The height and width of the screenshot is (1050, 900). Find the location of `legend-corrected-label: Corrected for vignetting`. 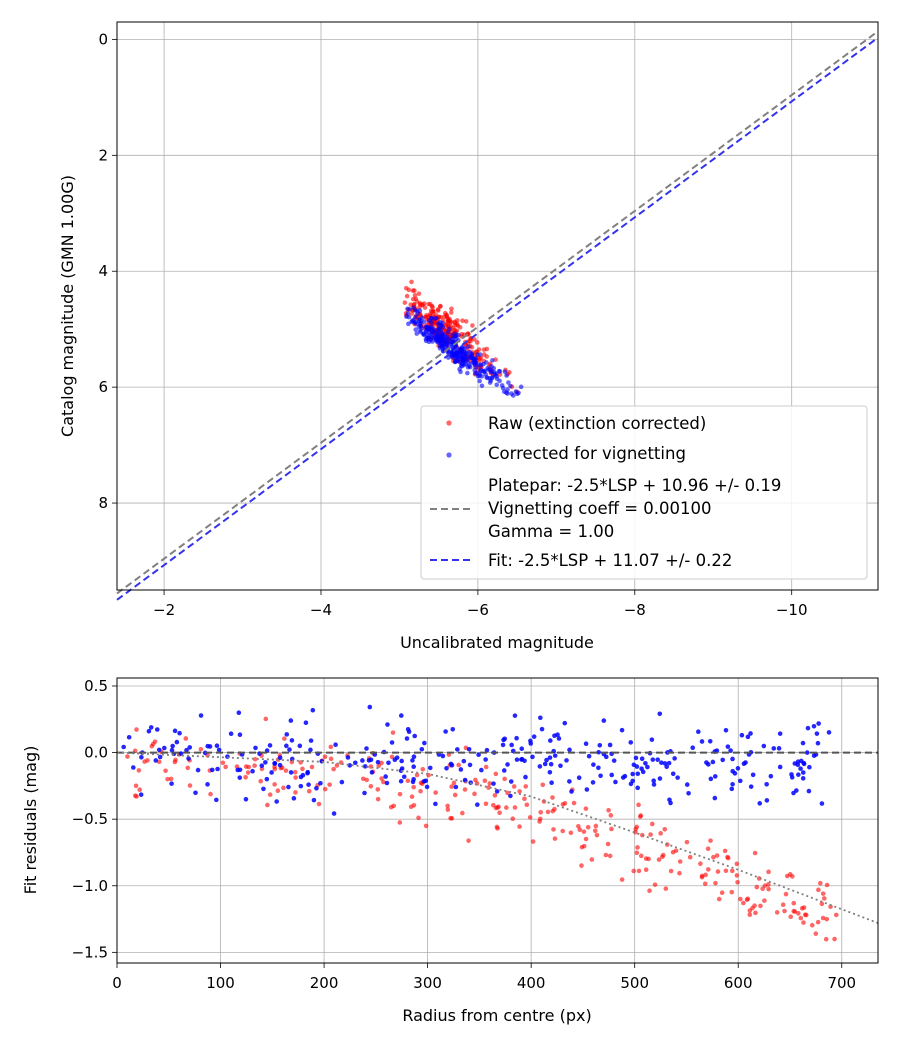

legend-corrected-label: Corrected for vignetting is located at coordinates (587, 453).